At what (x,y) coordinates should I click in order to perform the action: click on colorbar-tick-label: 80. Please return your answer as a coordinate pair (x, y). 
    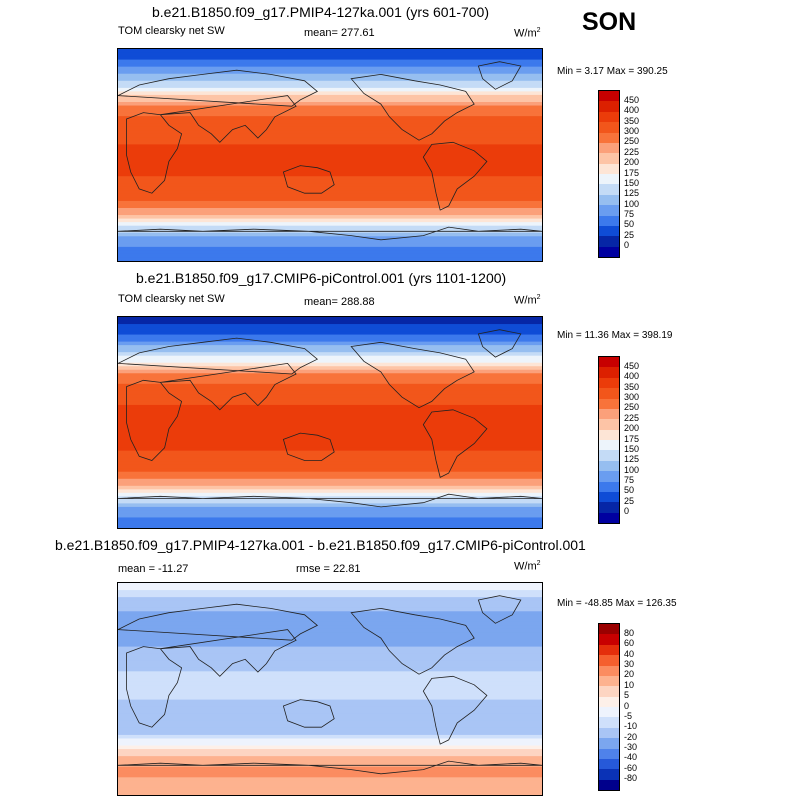
    Looking at the image, I should click on (629, 632).